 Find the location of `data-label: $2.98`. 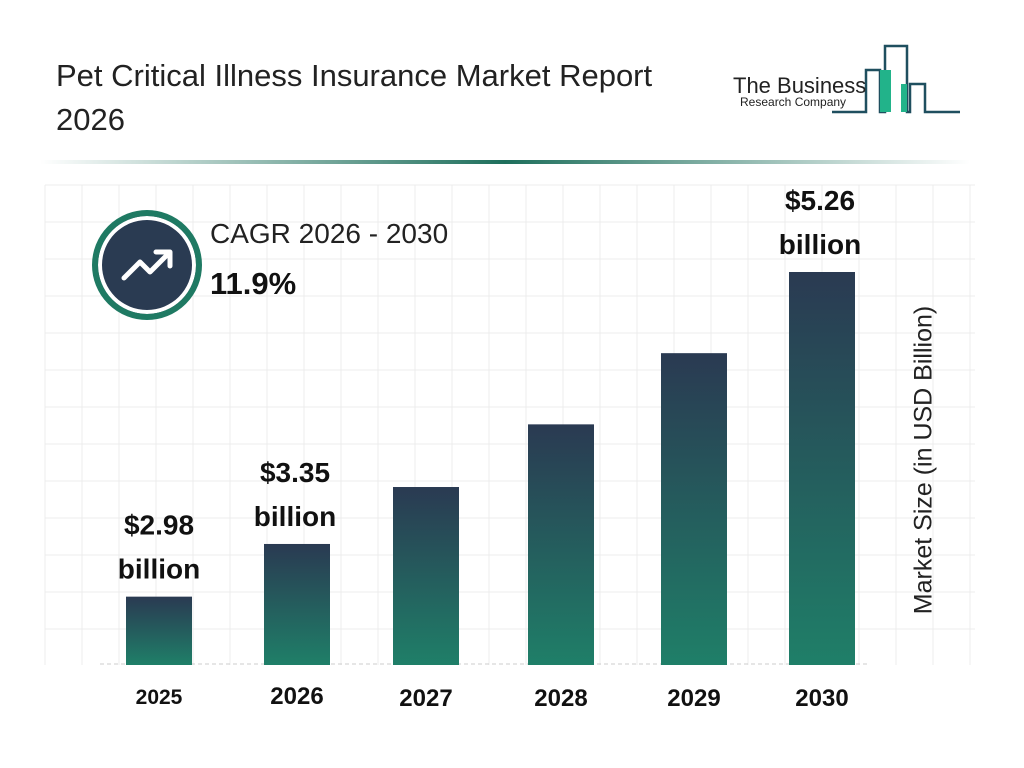

data-label: $2.98 is located at coordinates (159, 525).